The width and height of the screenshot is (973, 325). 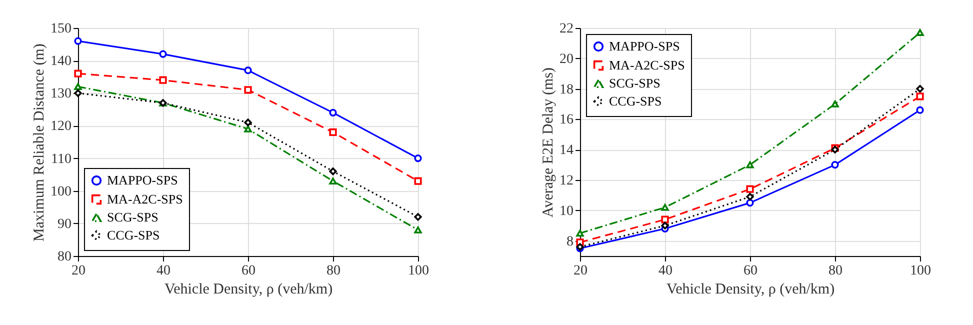 I want to click on y-axis-title: Maximum Reliable Distance (m), so click(x=40, y=143).